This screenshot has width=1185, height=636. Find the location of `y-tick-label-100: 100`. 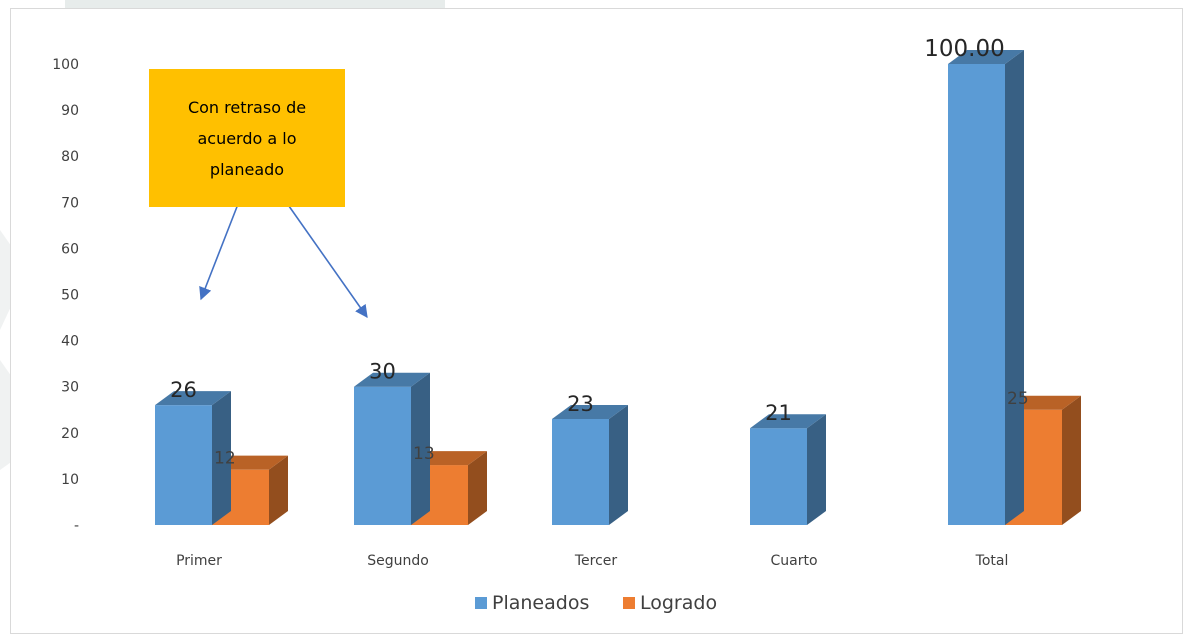

y-tick-label-100: 100 is located at coordinates (65, 65).